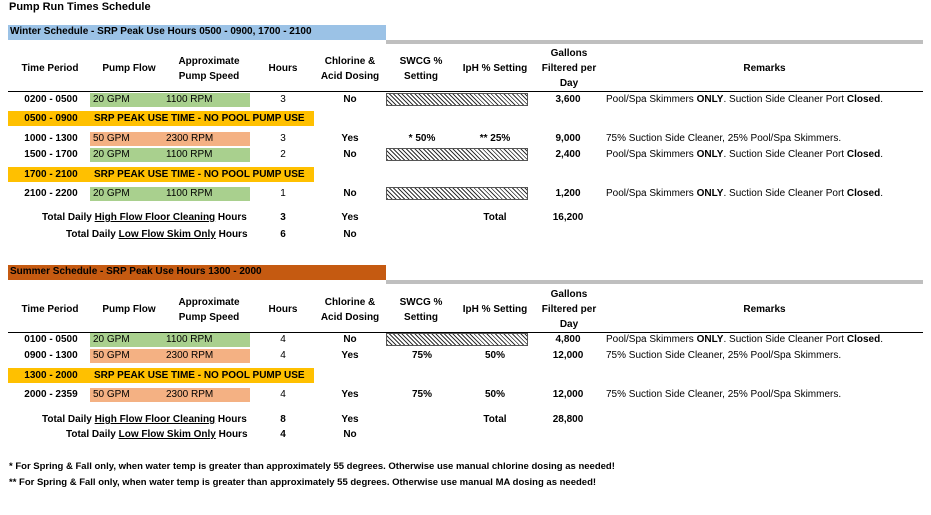 Image resolution: width=931 pixels, height=515 pixels. I want to click on gallons-cell: 4,800, so click(568, 339).